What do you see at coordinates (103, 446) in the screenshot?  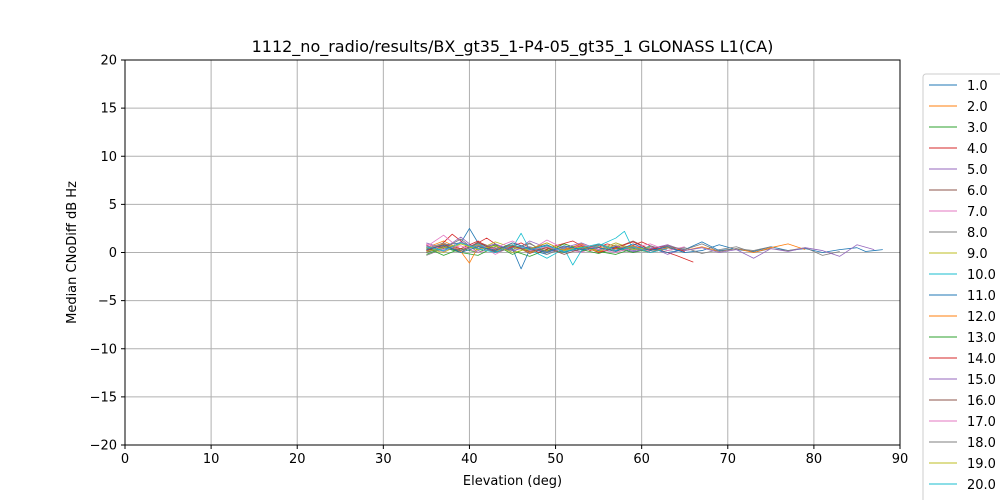 I see `y-tick-label: −20` at bounding box center [103, 446].